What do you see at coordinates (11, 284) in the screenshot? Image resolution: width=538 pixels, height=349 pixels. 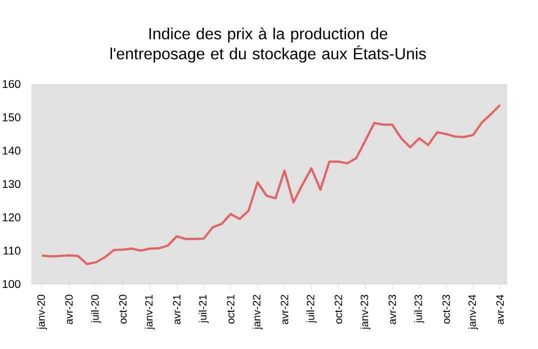 I see `y-tick-label: 100` at bounding box center [11, 284].